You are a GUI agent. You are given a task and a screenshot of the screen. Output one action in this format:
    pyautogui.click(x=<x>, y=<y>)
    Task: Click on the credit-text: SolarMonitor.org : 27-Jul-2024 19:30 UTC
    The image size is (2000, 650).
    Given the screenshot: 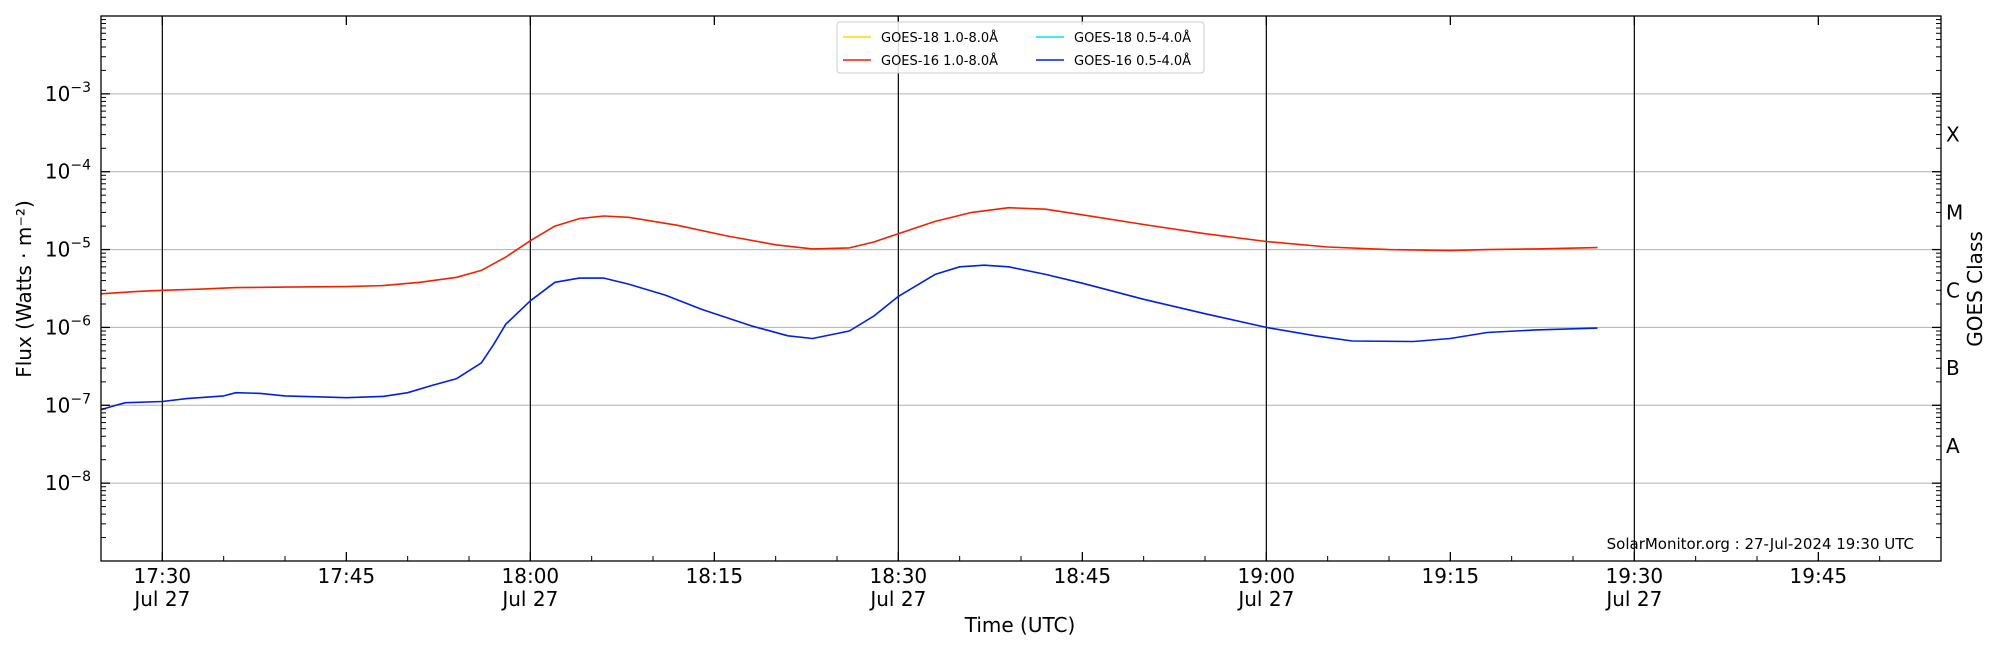 What is the action you would take?
    pyautogui.click(x=1760, y=544)
    